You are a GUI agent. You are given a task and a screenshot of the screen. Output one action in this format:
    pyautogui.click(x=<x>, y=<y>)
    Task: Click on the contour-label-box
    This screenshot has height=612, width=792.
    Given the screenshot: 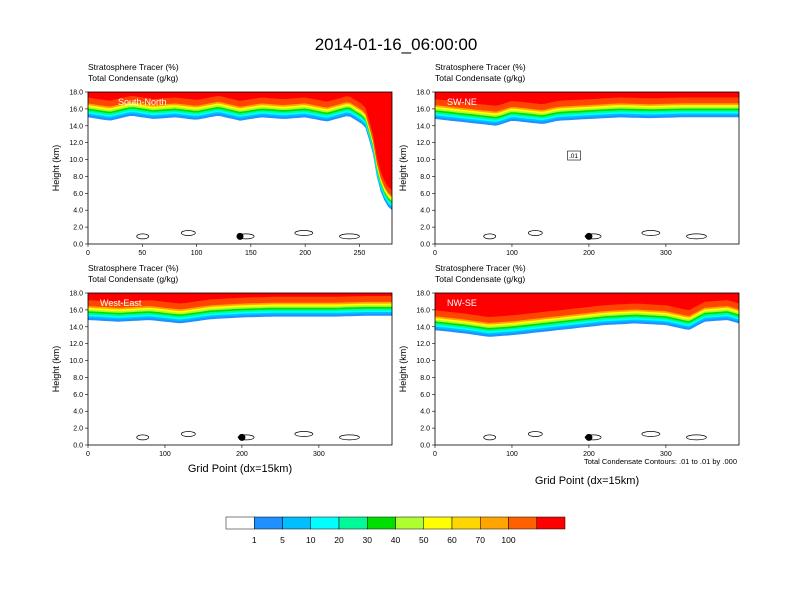 What is the action you would take?
    pyautogui.click(x=574, y=155)
    